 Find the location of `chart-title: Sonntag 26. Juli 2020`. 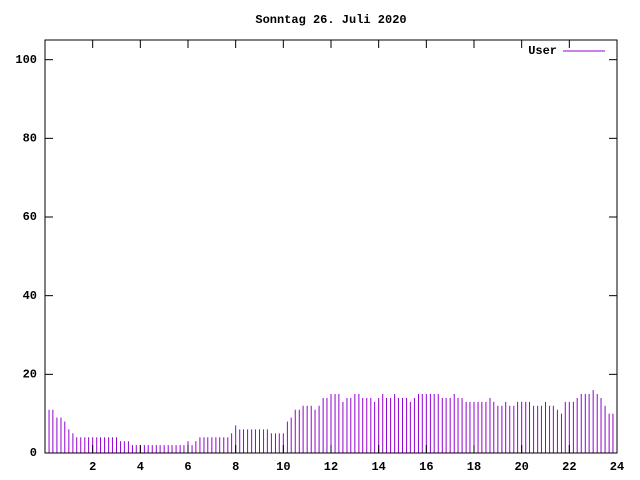

chart-title: Sonntag 26. Juli 2020 is located at coordinates (330, 20).